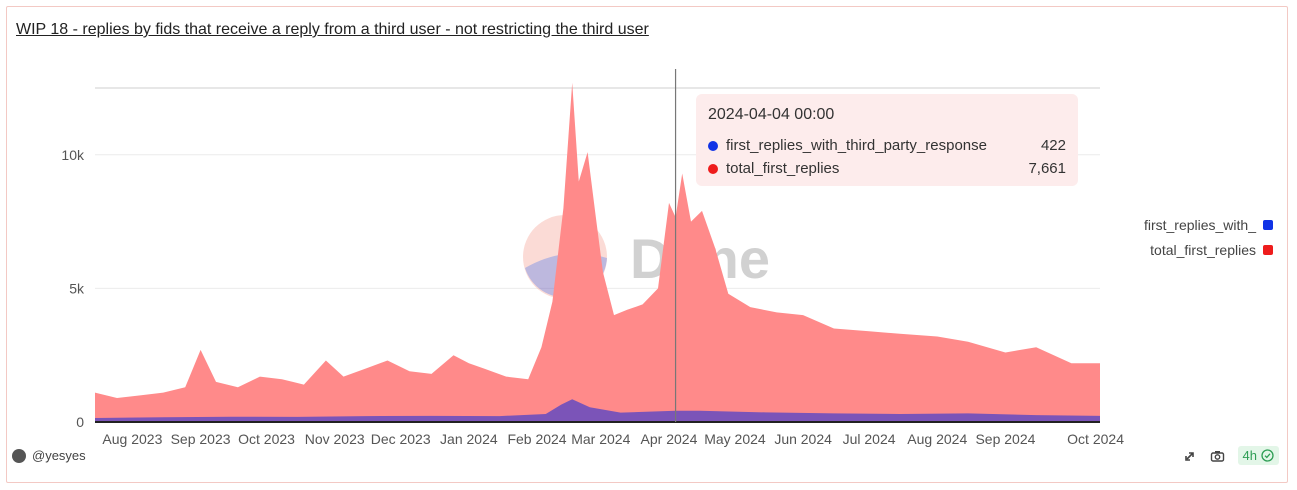 This screenshot has height=490, width=1297. Describe the element at coordinates (1190, 456) in the screenshot. I see `share-icon` at that location.